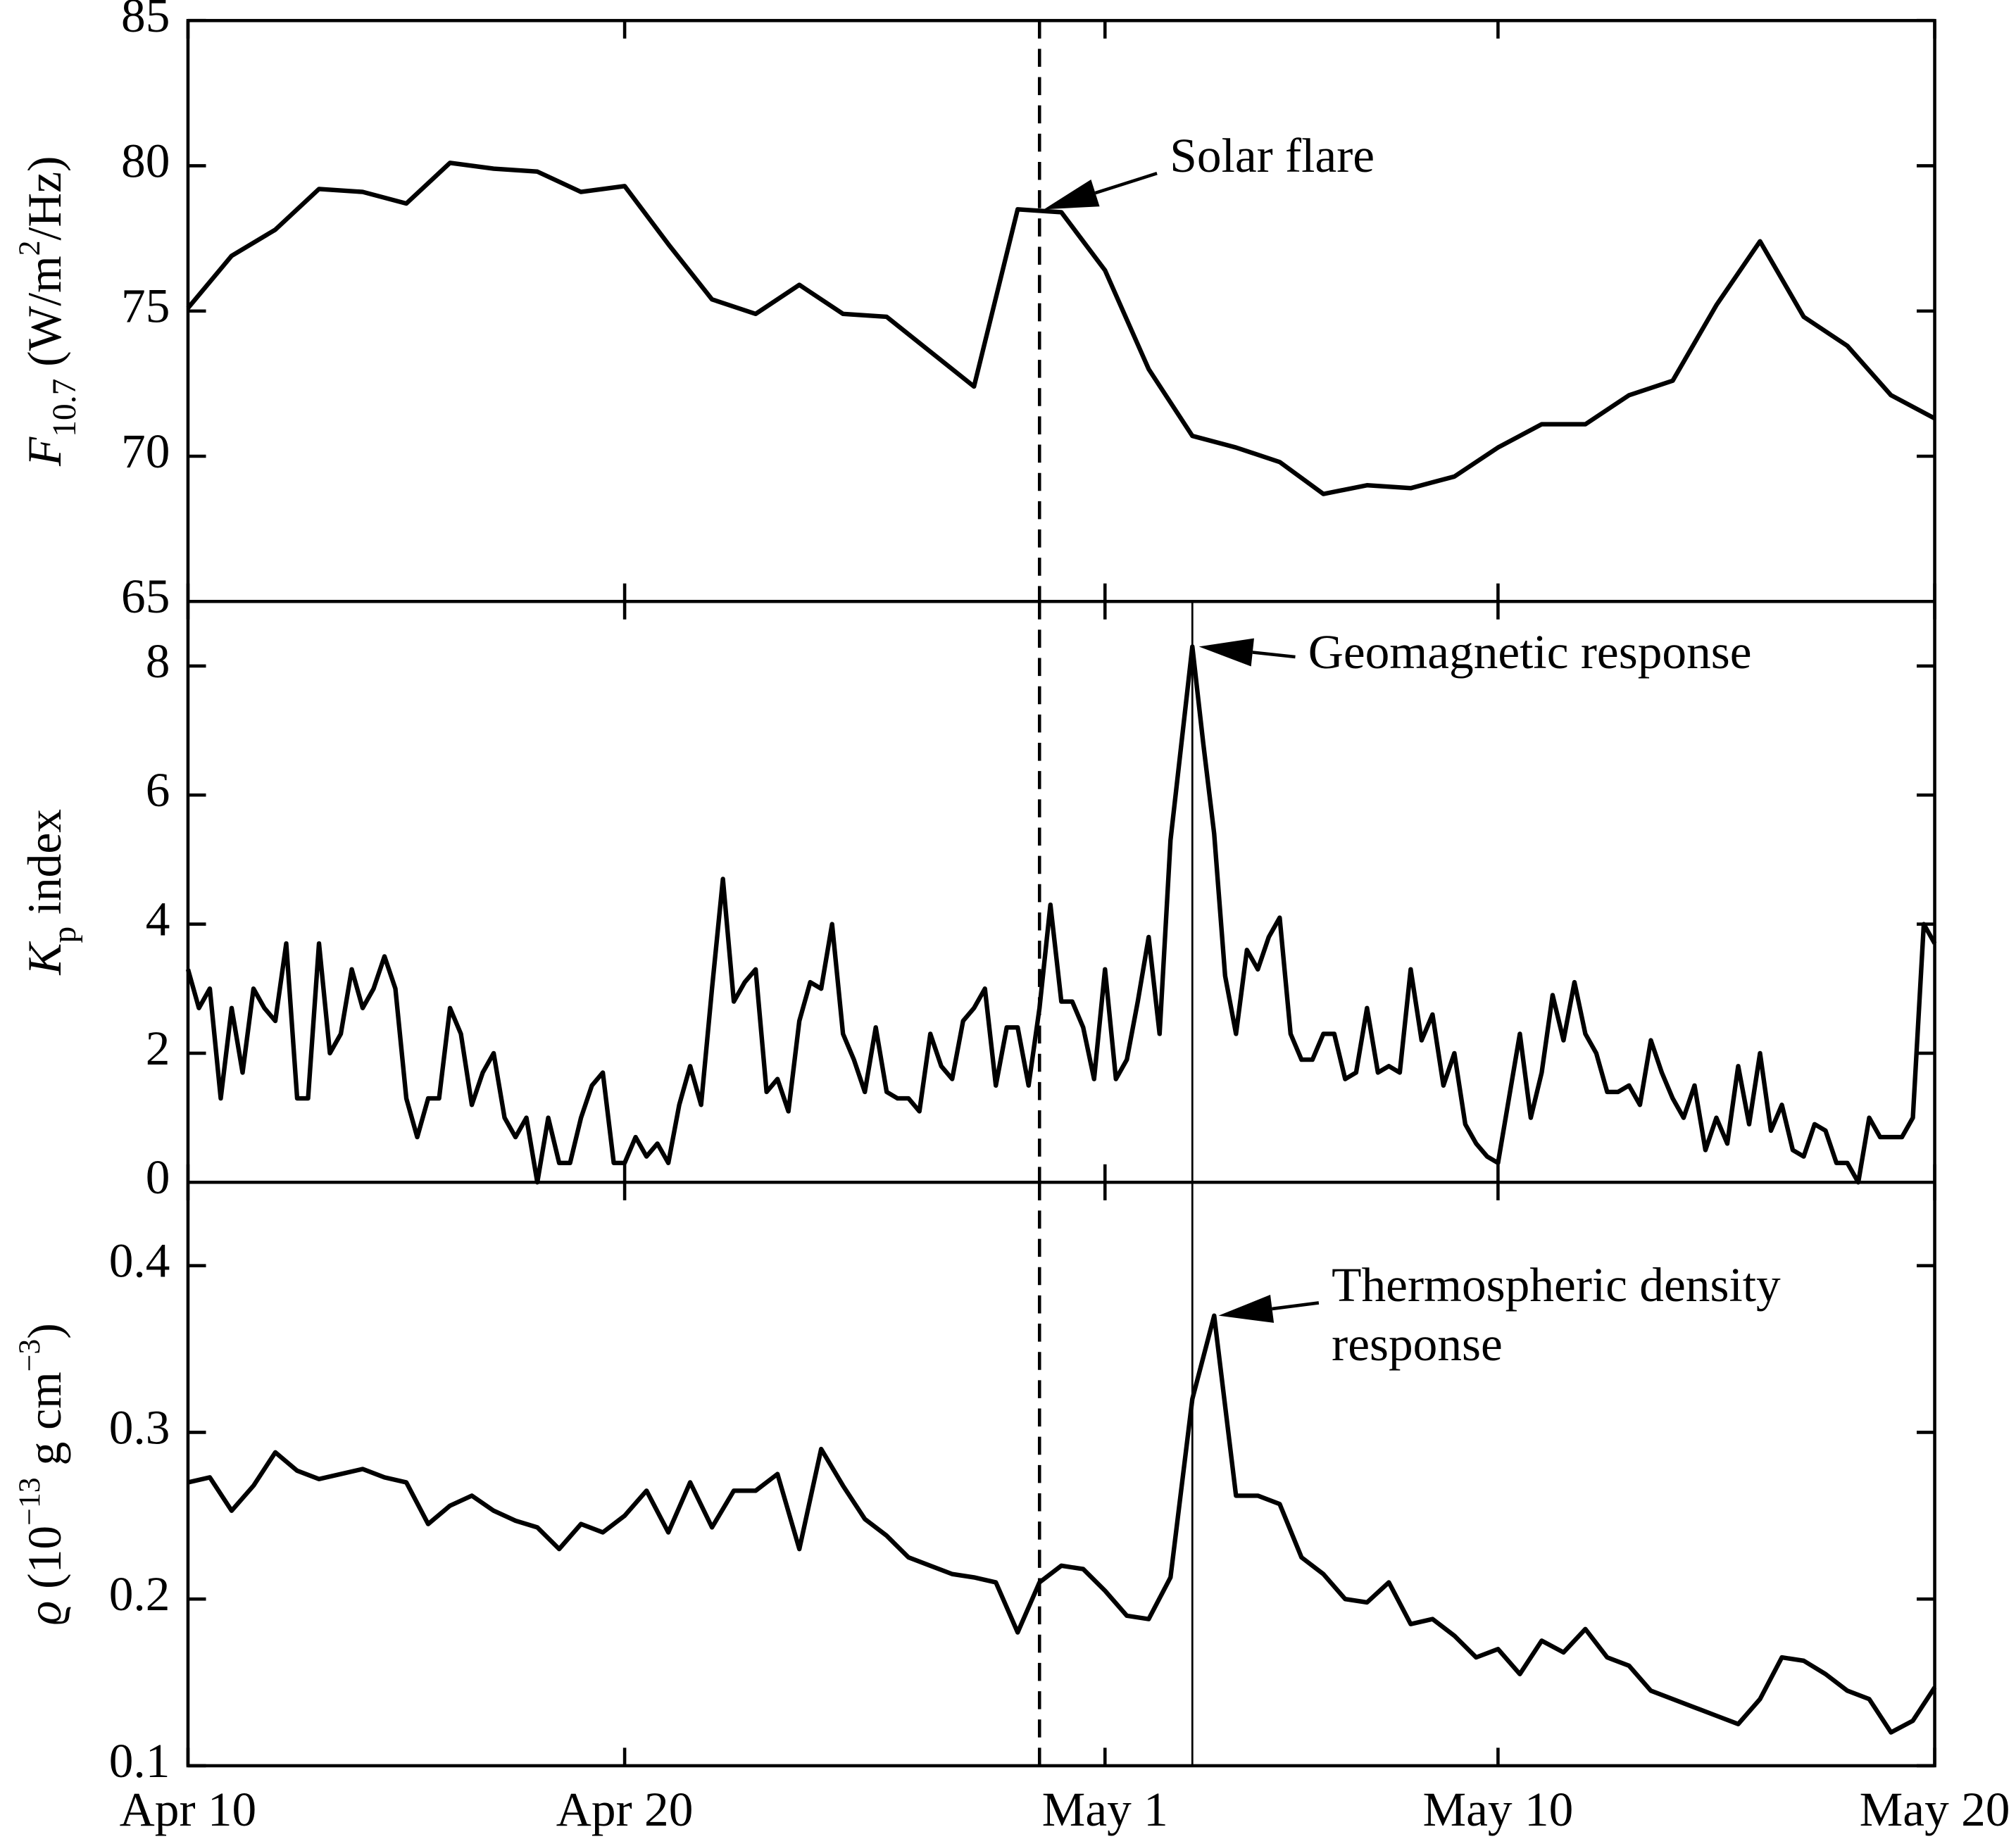 The width and height of the screenshot is (2016, 1839). What do you see at coordinates (1557, 1285) in the screenshot?
I see `annotation: Thermospheric density` at bounding box center [1557, 1285].